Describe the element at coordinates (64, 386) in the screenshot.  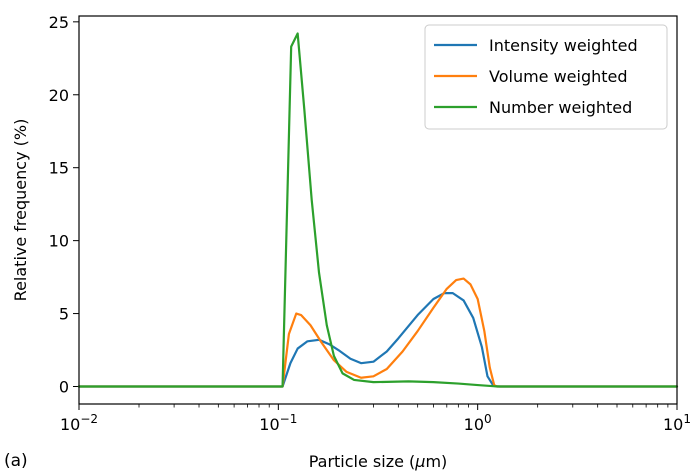
I see `y-tick-label: 0` at that location.